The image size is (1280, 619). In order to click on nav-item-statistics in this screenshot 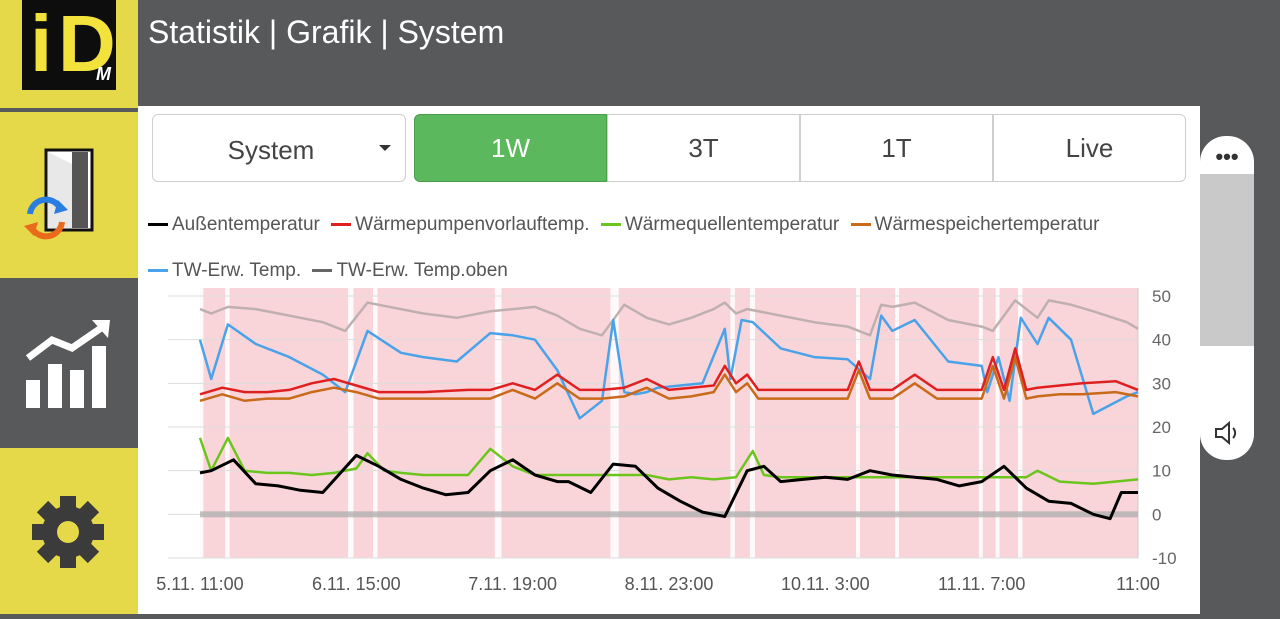, I will do `click(69, 363)`.